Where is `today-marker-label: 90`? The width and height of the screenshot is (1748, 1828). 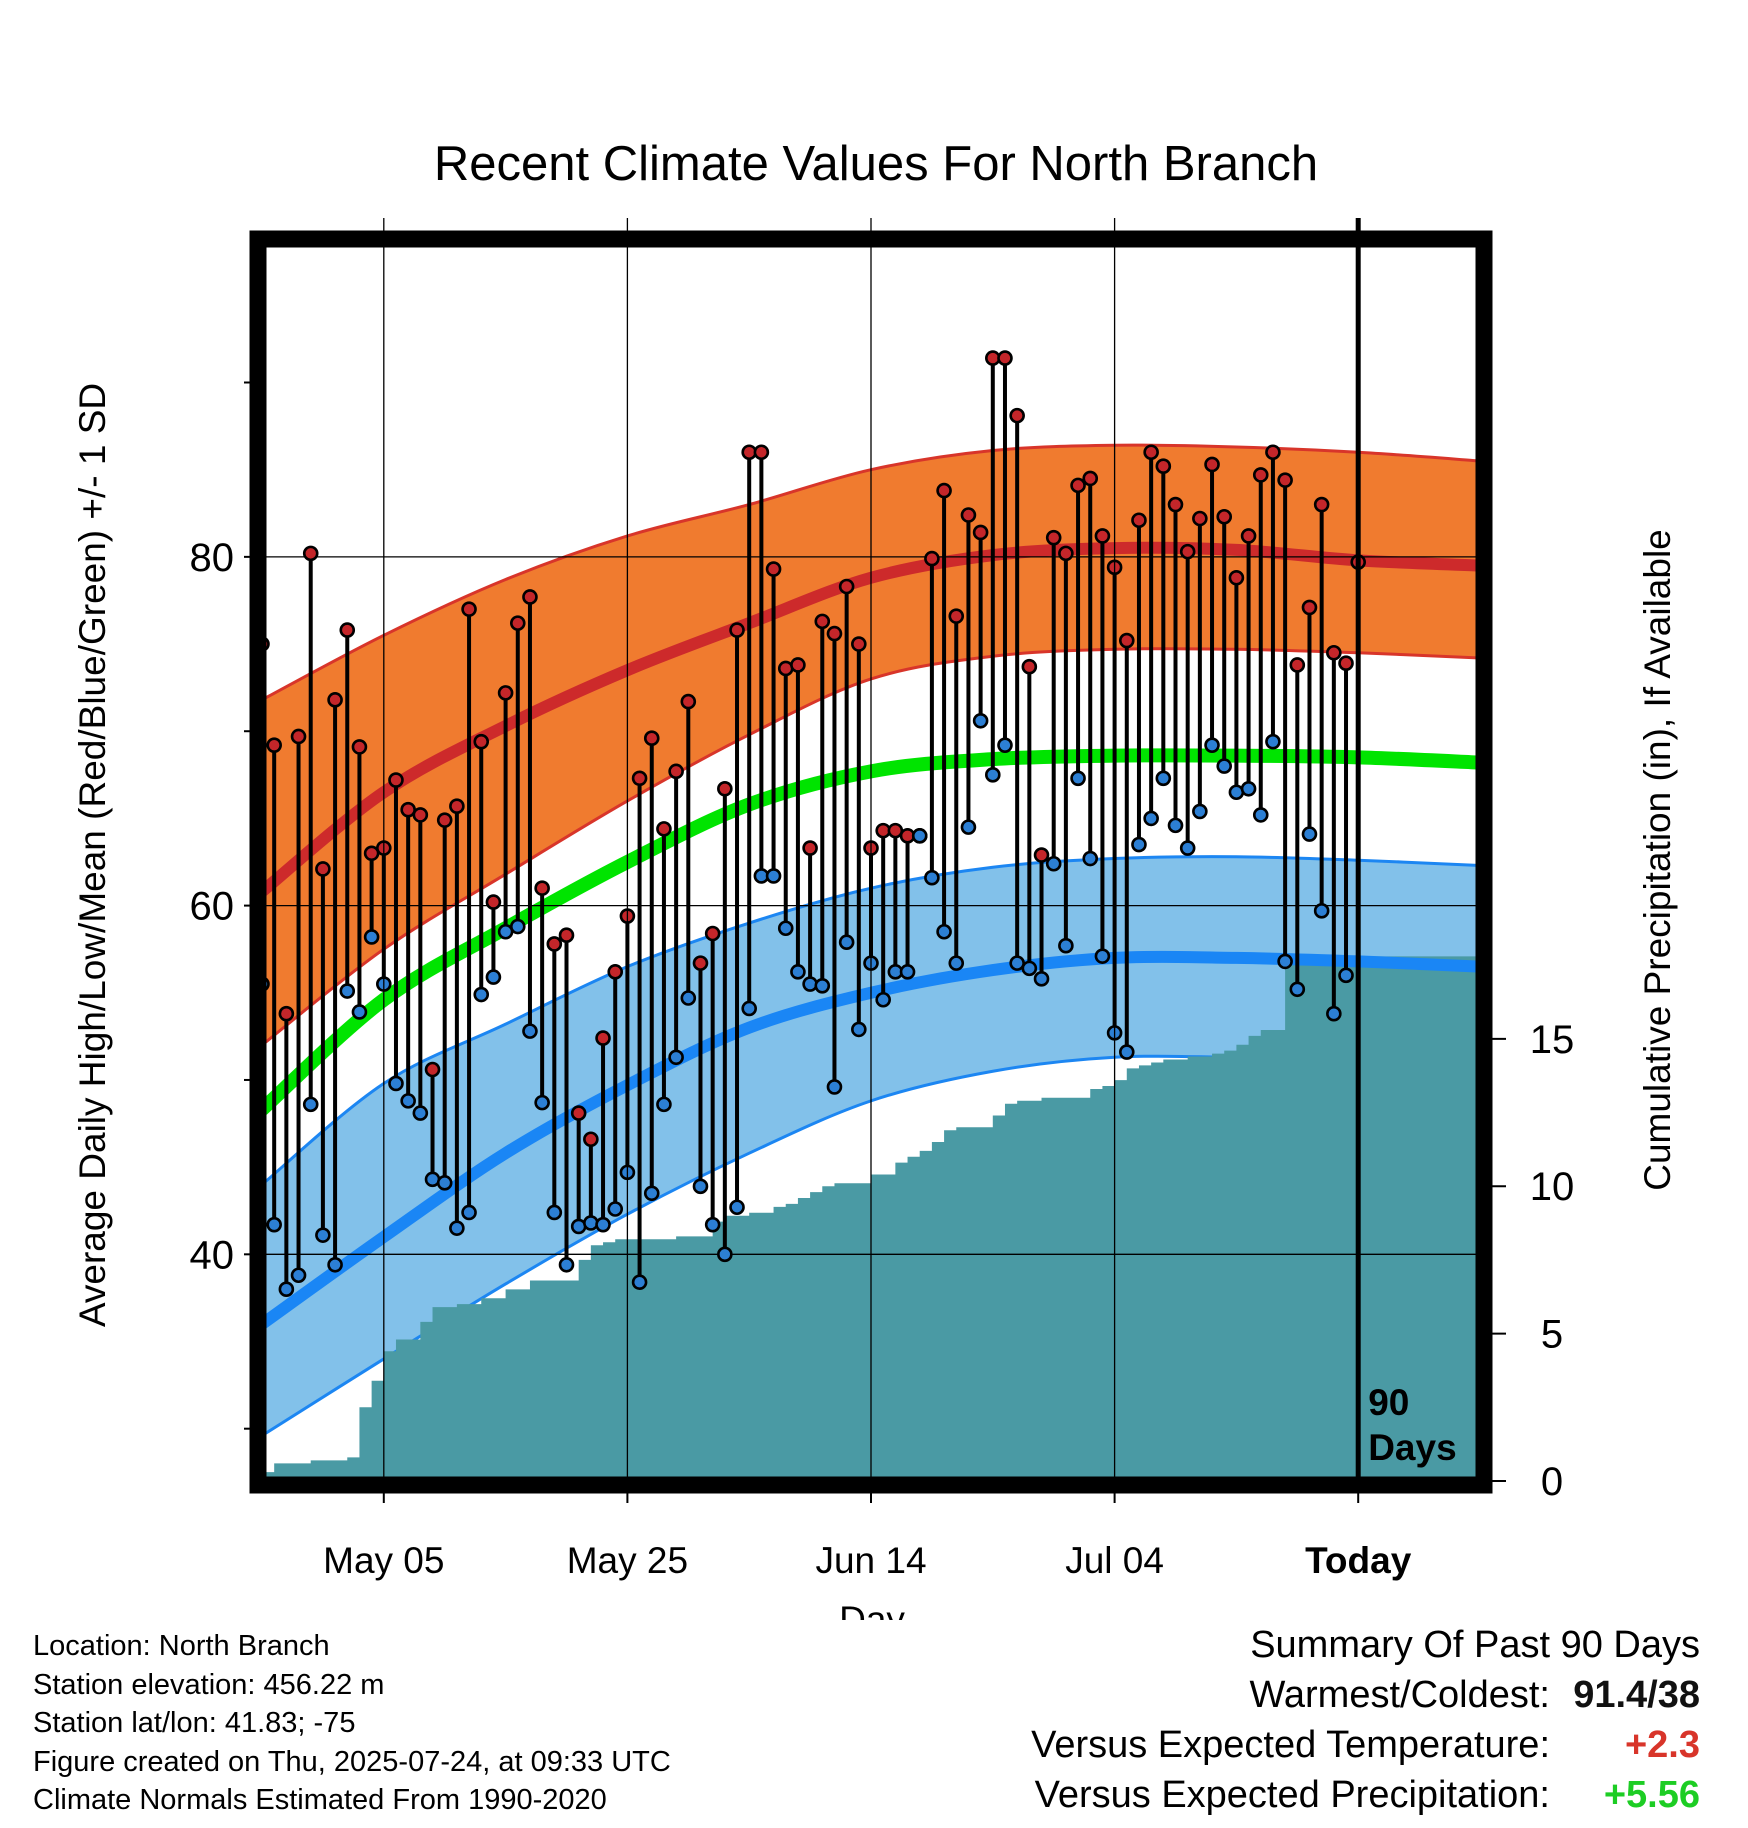 today-marker-label: 90 is located at coordinates (1388, 1402).